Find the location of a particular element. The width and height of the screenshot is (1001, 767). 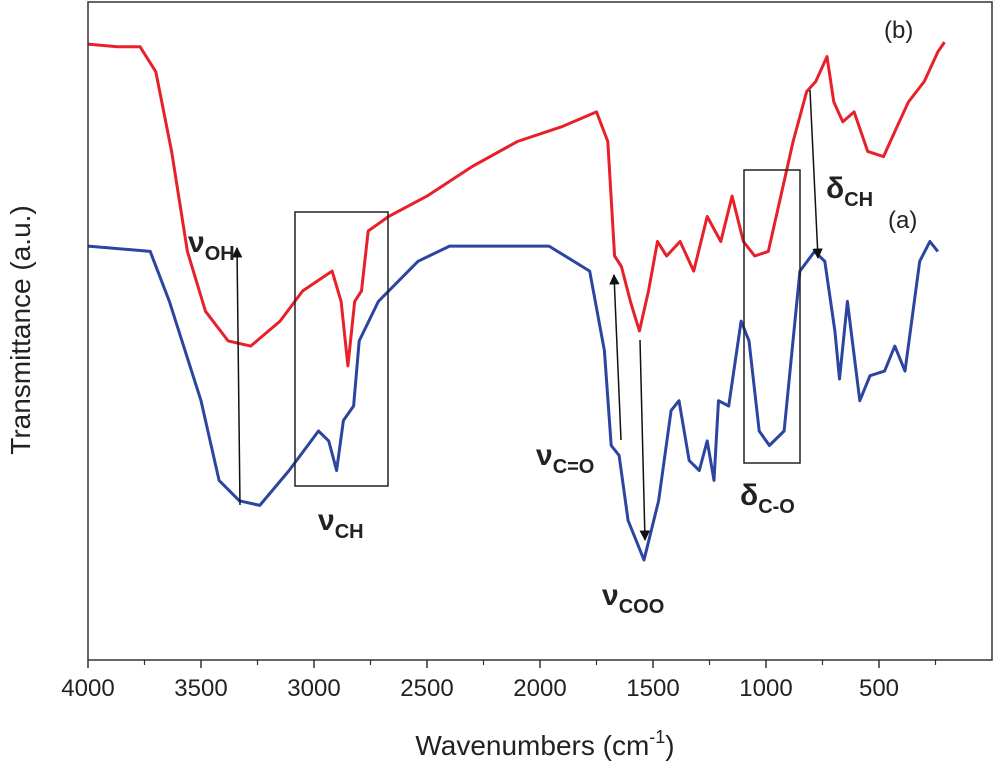

annotation: (b) is located at coordinates (898, 30).